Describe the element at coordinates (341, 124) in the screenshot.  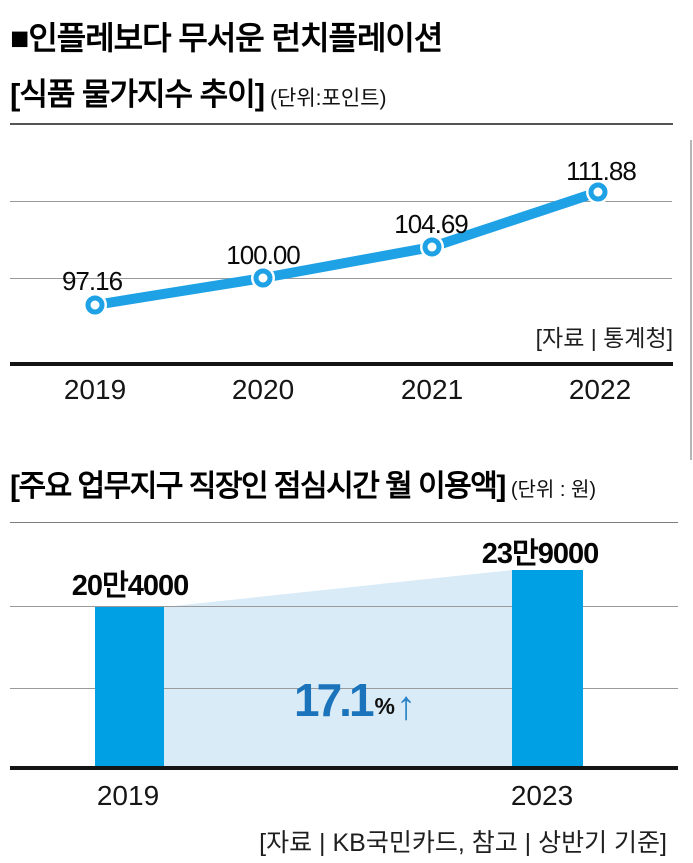
I see `chart1-top-border` at that location.